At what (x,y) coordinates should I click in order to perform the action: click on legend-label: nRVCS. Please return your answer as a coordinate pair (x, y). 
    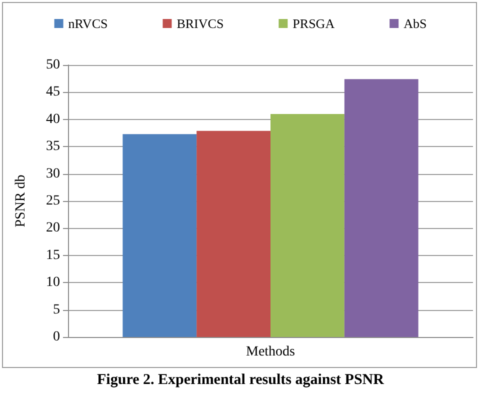
    Looking at the image, I should click on (88, 23).